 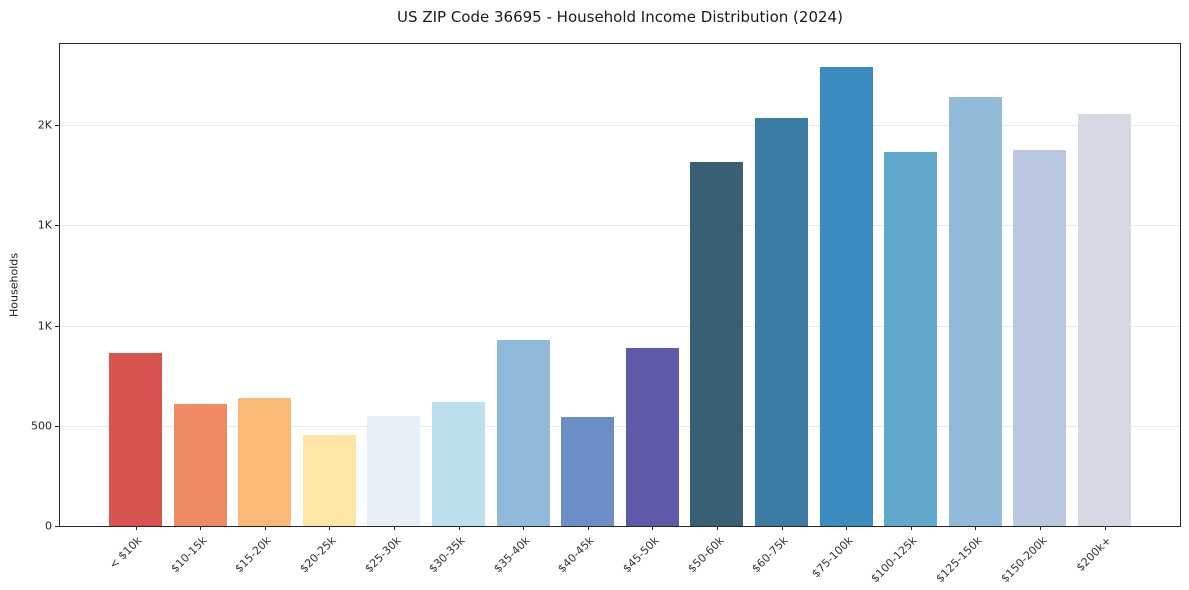 What do you see at coordinates (1023, 560) in the screenshot?
I see `x-tick-label: $150-200k` at bounding box center [1023, 560].